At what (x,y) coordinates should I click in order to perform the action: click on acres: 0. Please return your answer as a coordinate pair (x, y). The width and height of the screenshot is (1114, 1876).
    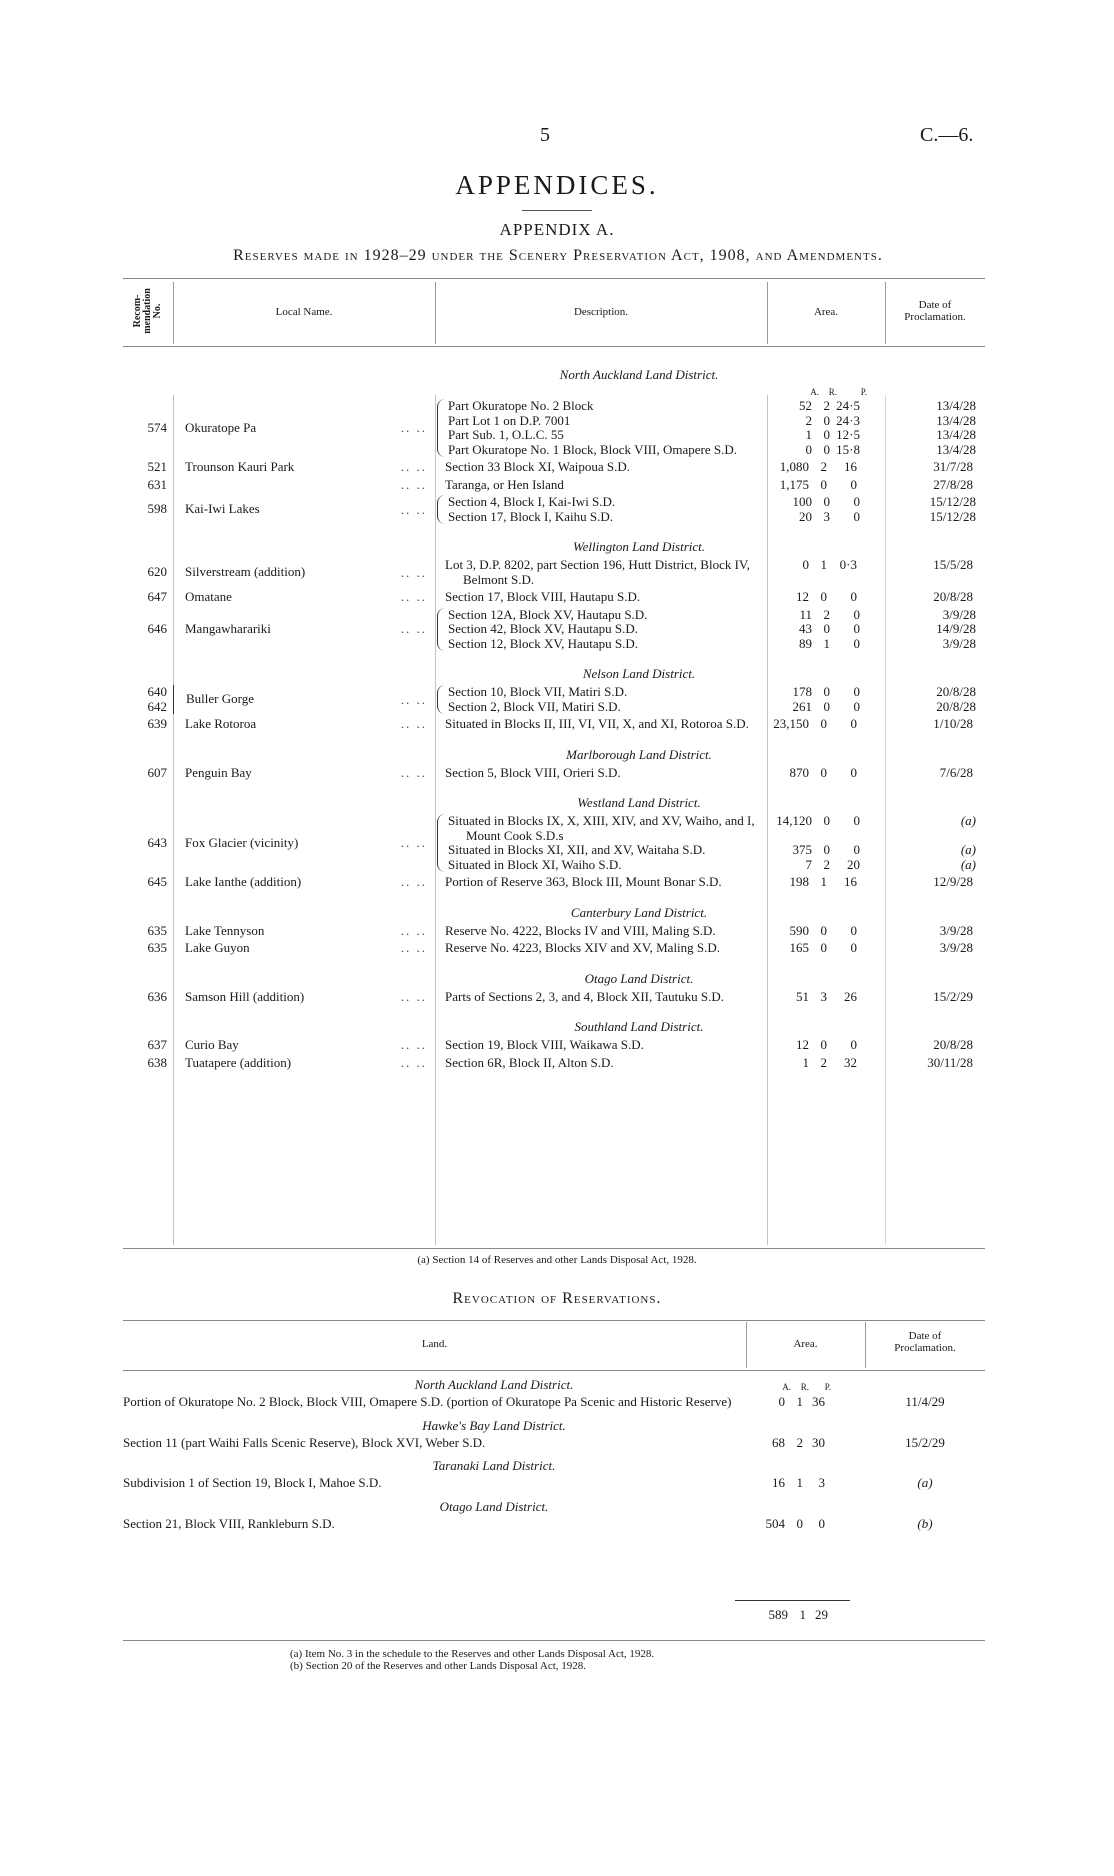
    Looking at the image, I should click on (809, 449).